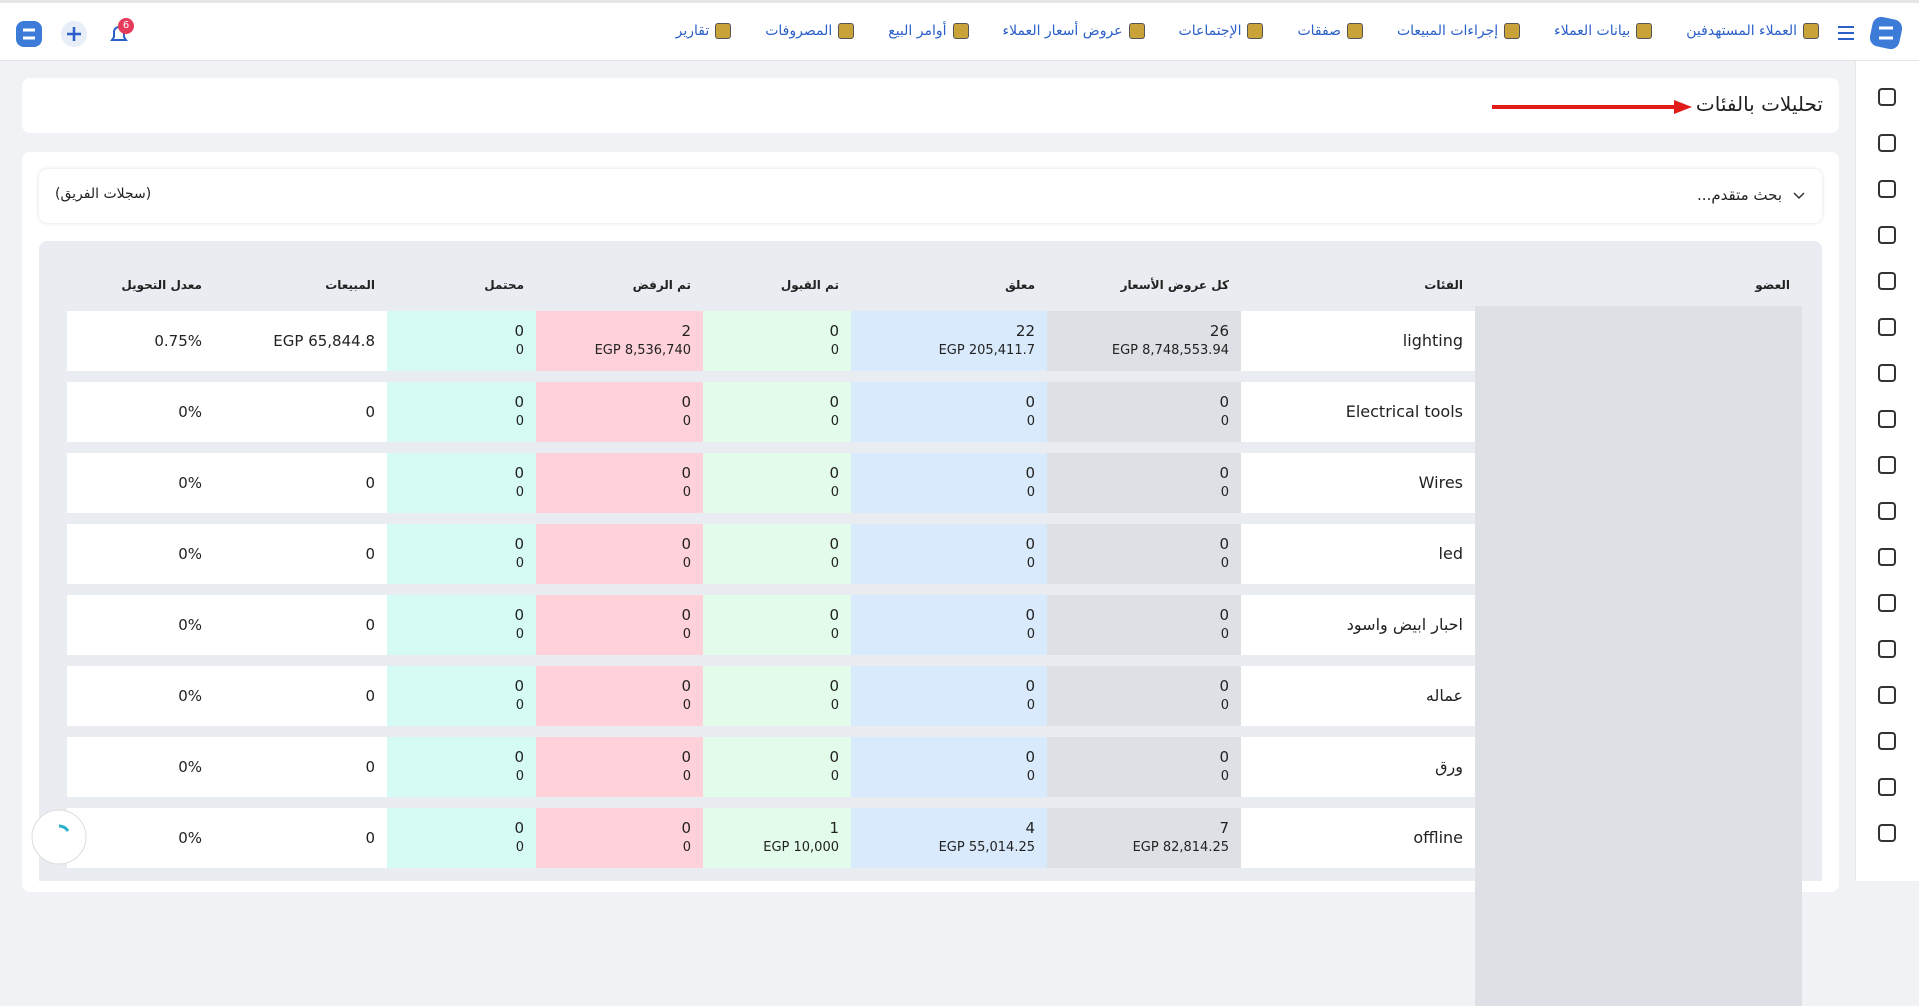  I want to click on search-bar: بحث متقدم... (سجلات الفريق), so click(930, 196).